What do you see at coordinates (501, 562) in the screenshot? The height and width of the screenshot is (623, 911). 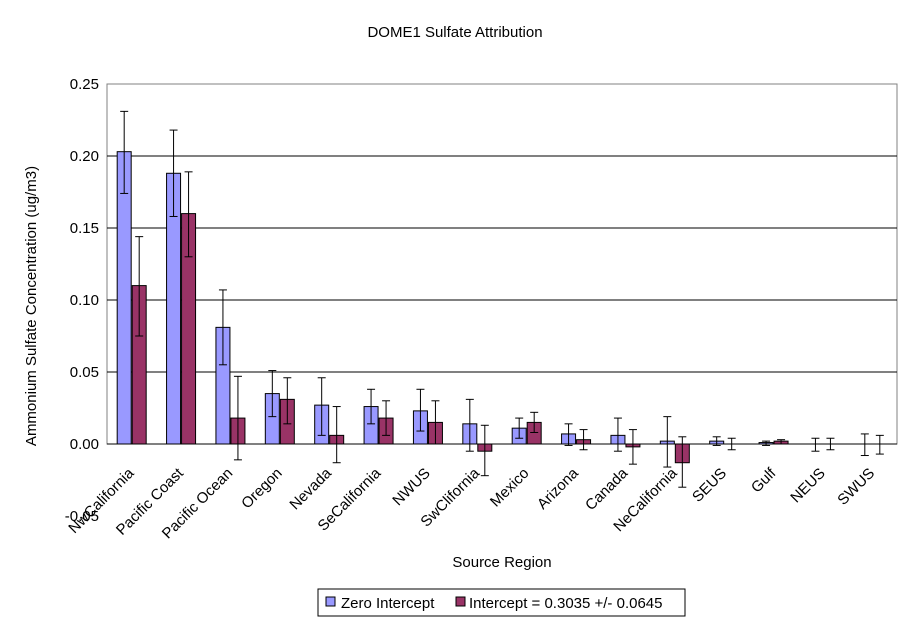 I see `x-axis-label: Source Region` at bounding box center [501, 562].